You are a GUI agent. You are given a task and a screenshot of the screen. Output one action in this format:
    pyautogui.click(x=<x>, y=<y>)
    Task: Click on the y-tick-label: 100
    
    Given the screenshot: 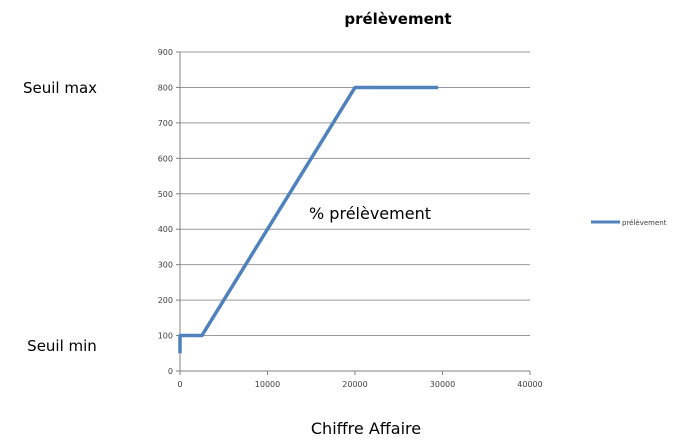 What is the action you would take?
    pyautogui.click(x=165, y=336)
    